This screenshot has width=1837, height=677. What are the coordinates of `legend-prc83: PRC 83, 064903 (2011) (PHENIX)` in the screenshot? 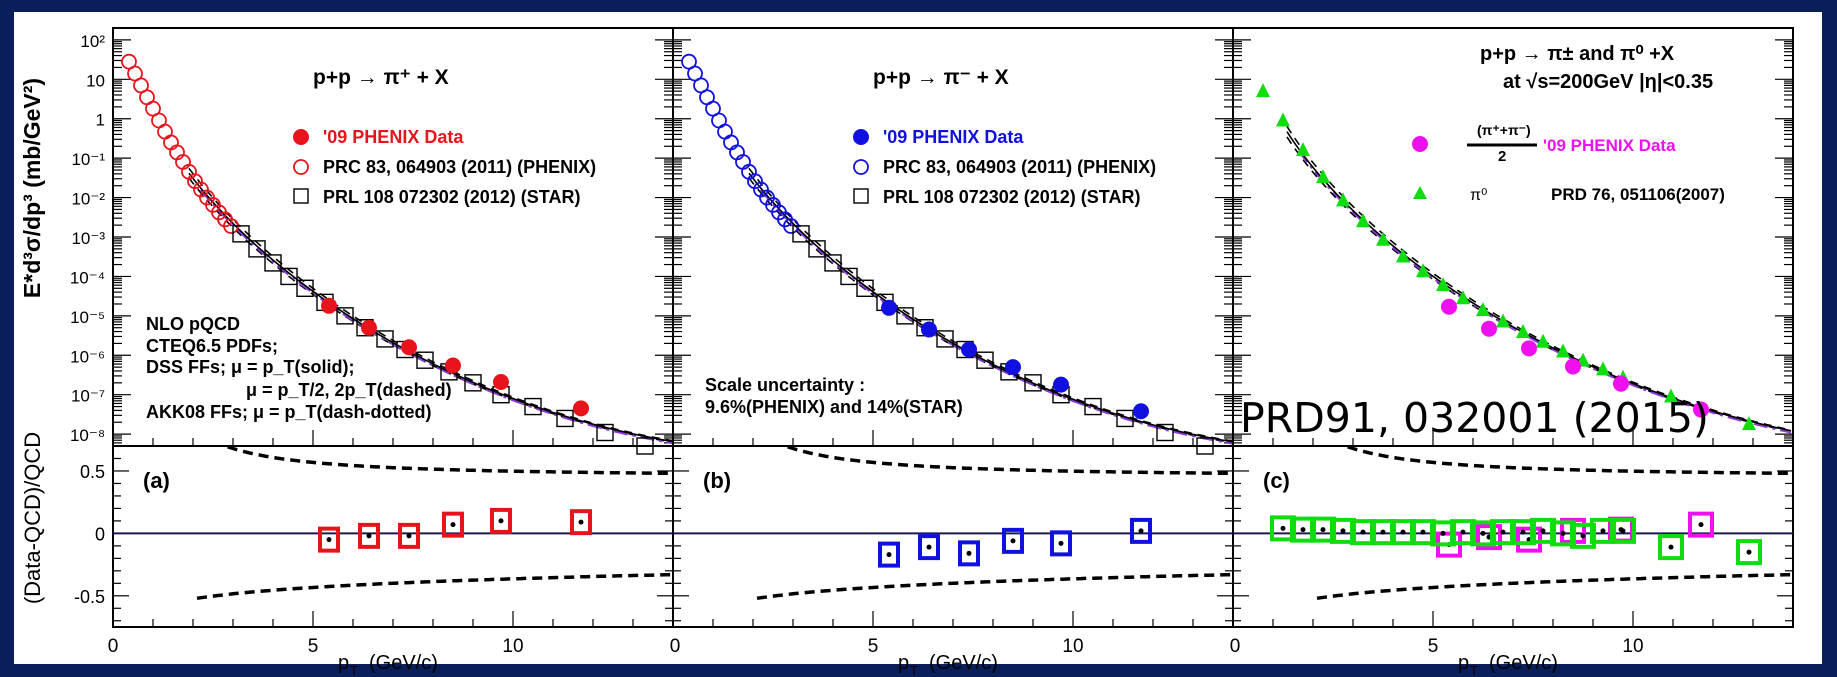 It's located at (1019, 167).